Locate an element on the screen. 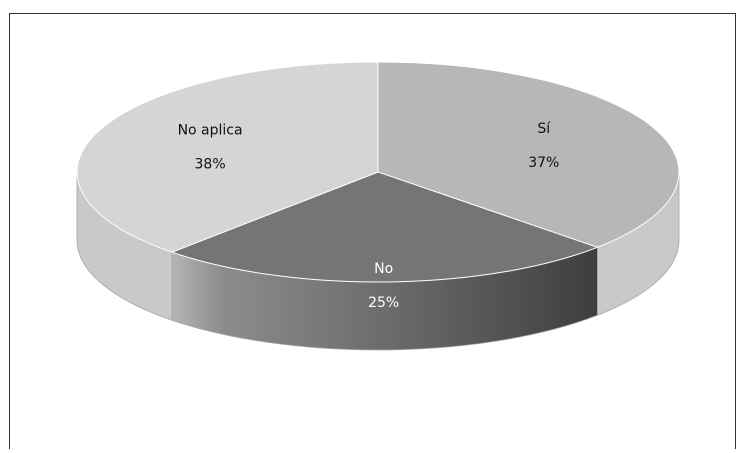 The height and width of the screenshot is (453, 745). slice-percent-no: 25% is located at coordinates (383, 303).